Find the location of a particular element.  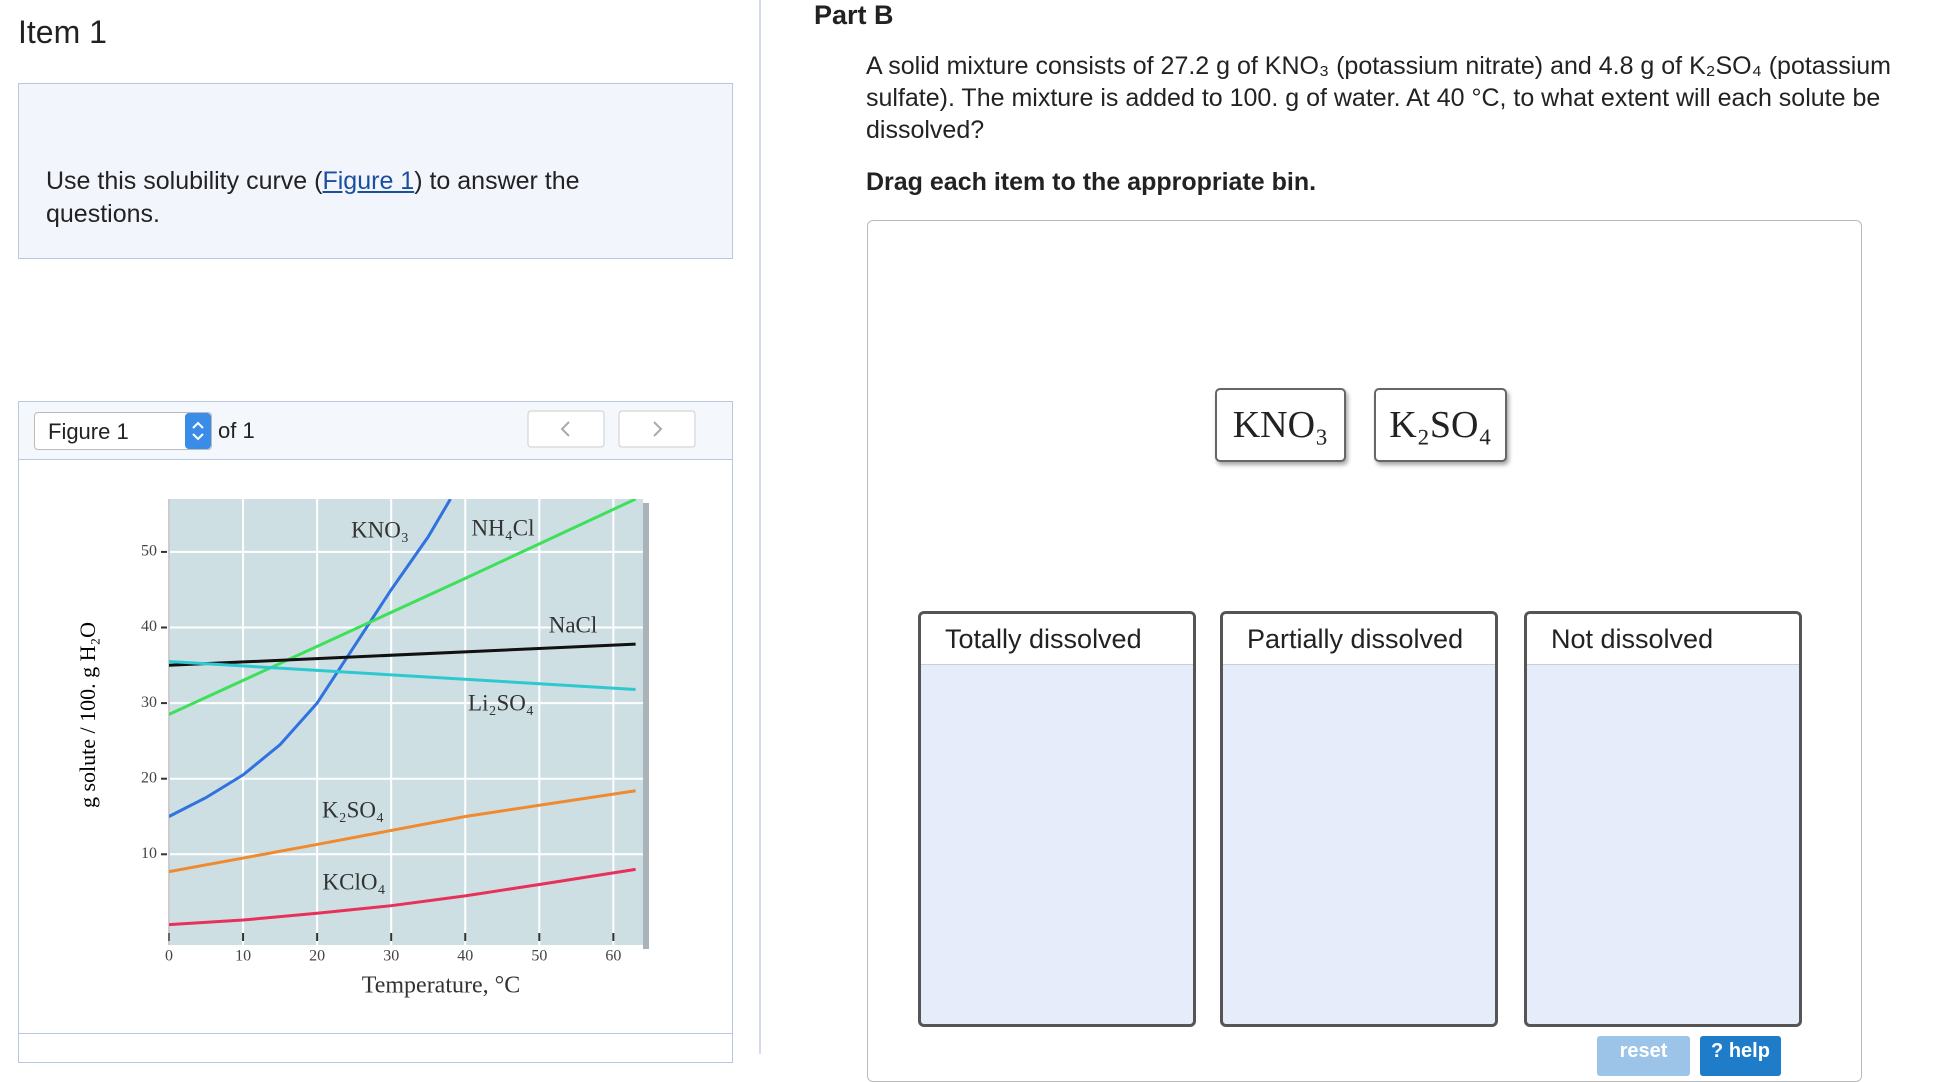

bin: Totally dissolved is located at coordinates (1057, 819).